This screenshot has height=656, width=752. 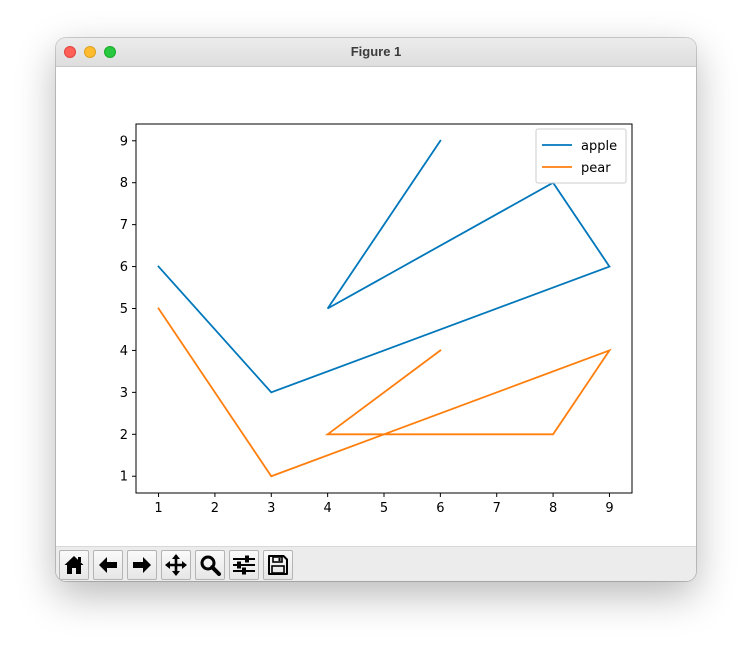 What do you see at coordinates (90, 52) in the screenshot?
I see `minimize-window-button` at bounding box center [90, 52].